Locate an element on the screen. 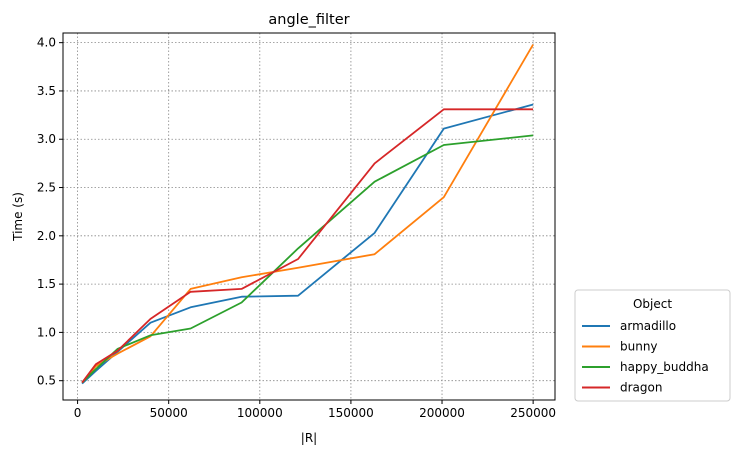 The width and height of the screenshot is (740, 455). legend-label-armadillo: armadillo is located at coordinates (648, 326).